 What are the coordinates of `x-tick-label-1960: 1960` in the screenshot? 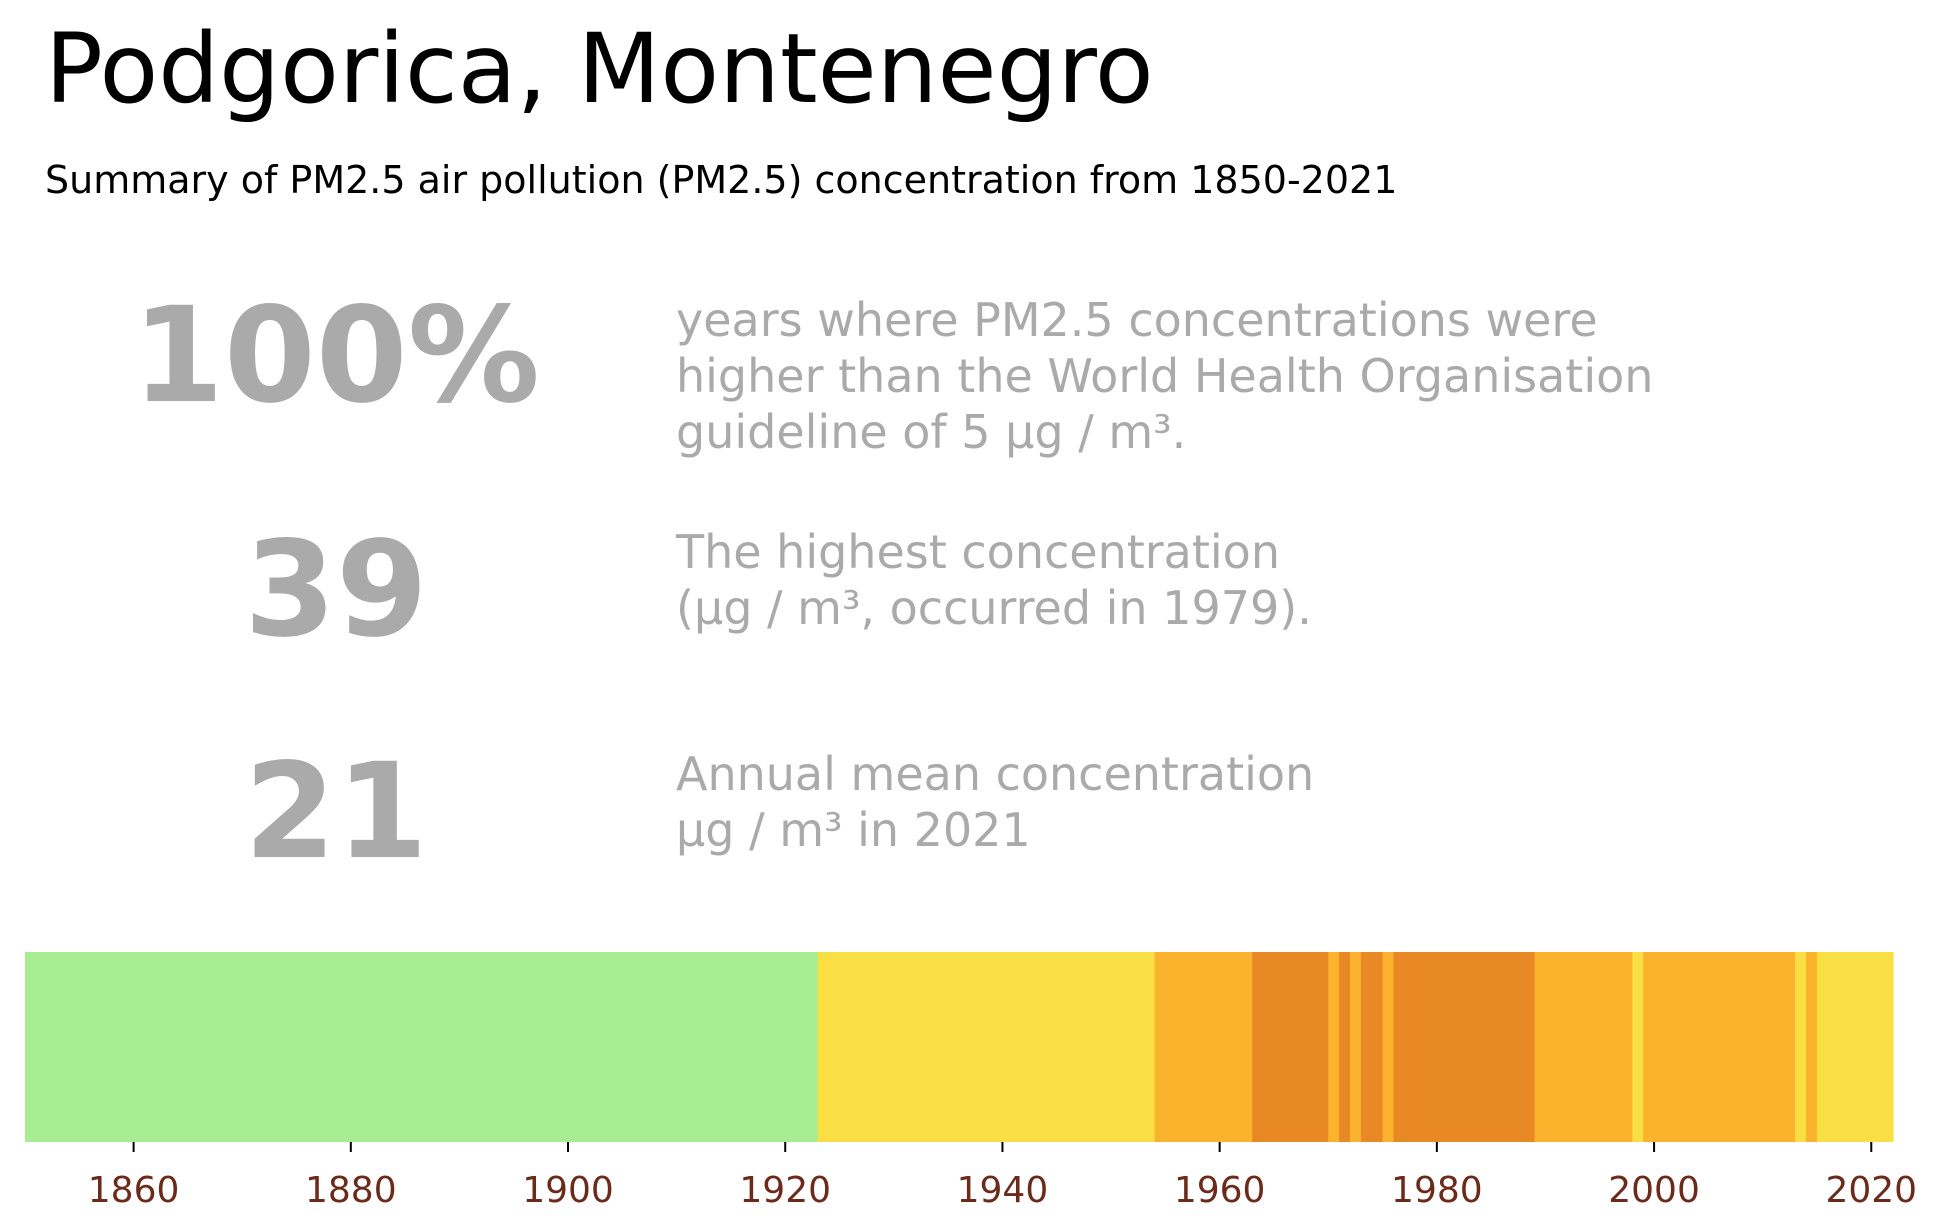 It's located at (1220, 1190).